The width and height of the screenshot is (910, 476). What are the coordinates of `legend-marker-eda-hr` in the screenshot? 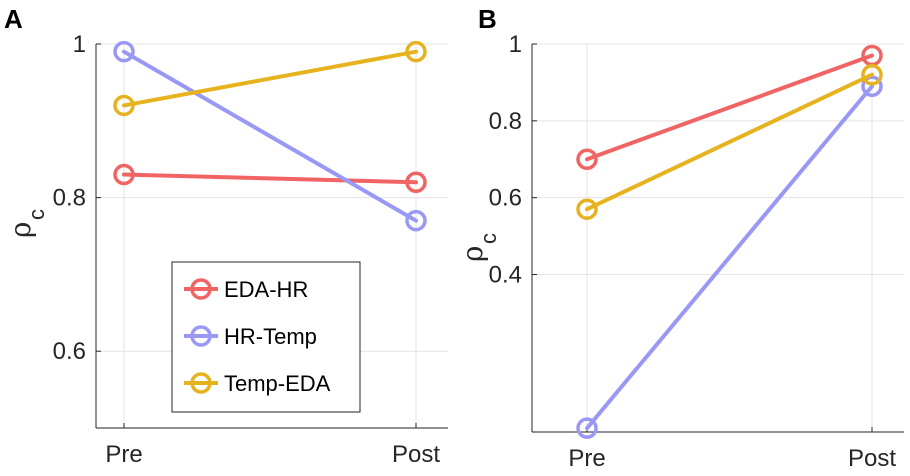 It's located at (201, 289).